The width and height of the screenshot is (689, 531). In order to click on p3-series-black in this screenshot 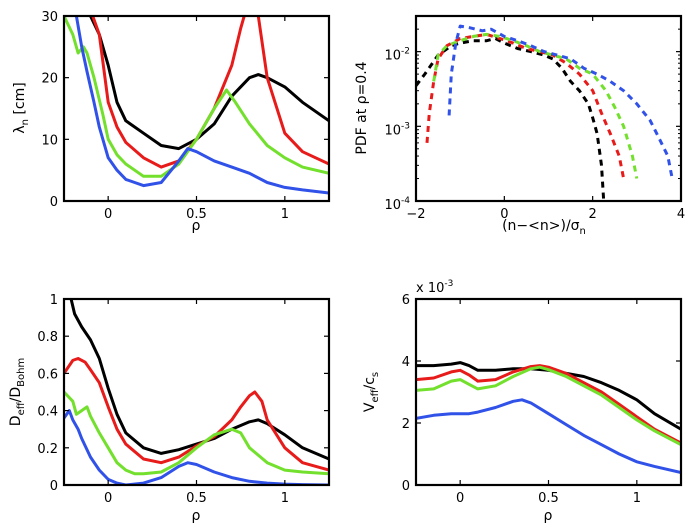, I will do `click(199, 380)`.